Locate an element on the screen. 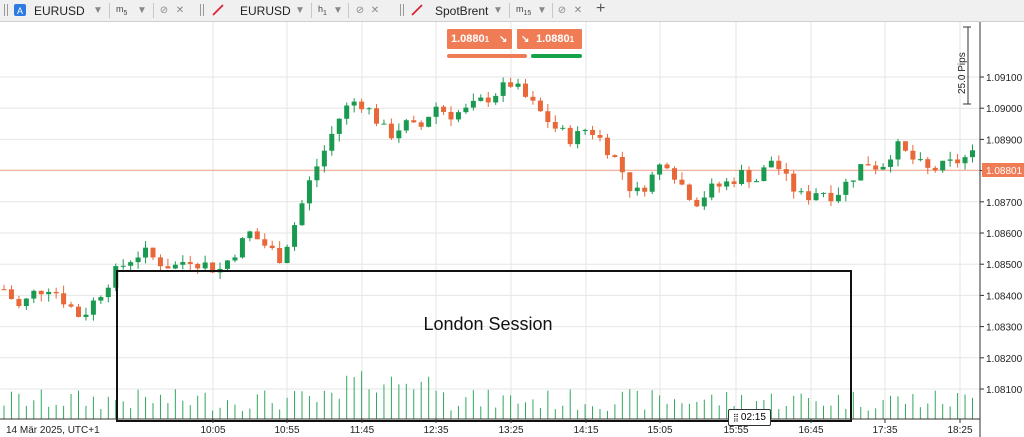 The width and height of the screenshot is (1024, 437). tab-timeframe: h1 is located at coordinates (322, 10).